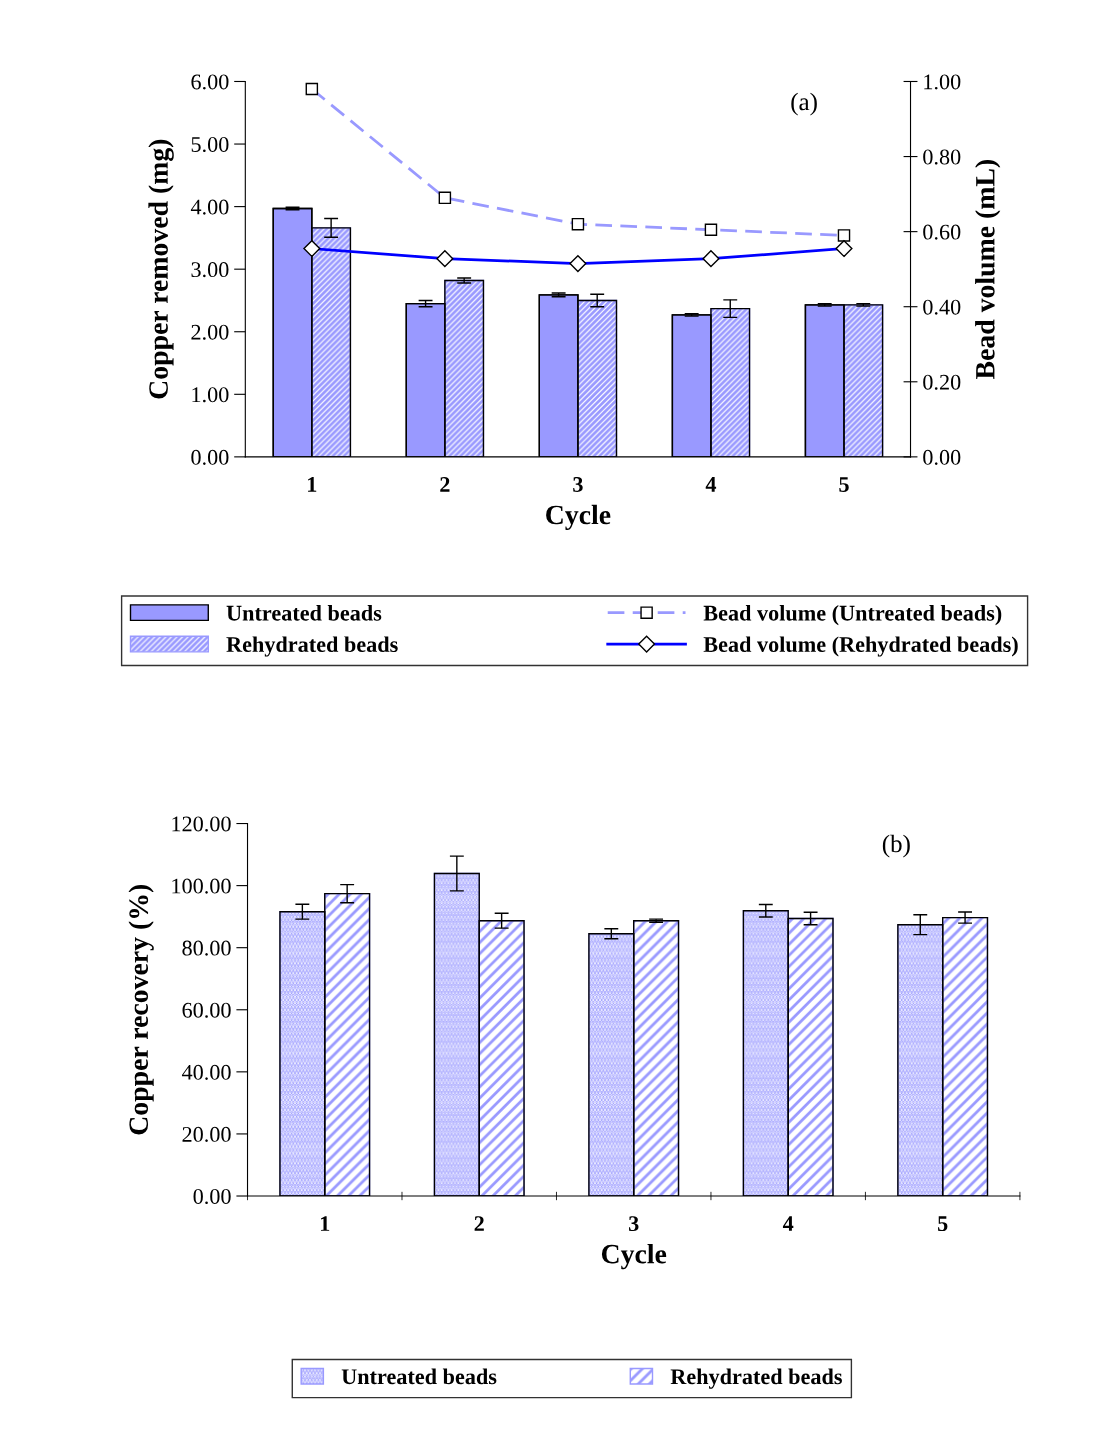  Describe the element at coordinates (201, 824) in the screenshot. I see `y-tick-label: 120.00` at that location.